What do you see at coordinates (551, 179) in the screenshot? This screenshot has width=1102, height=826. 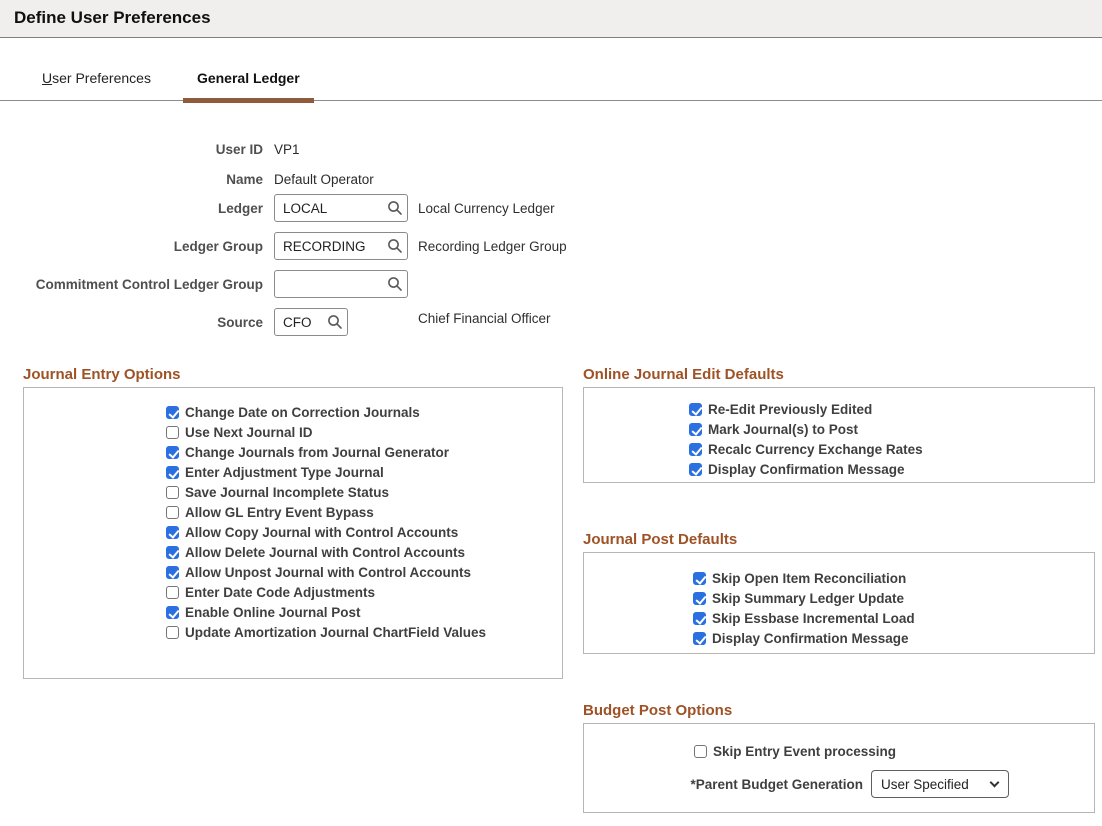 I see `name-row: Name Default Operator` at bounding box center [551, 179].